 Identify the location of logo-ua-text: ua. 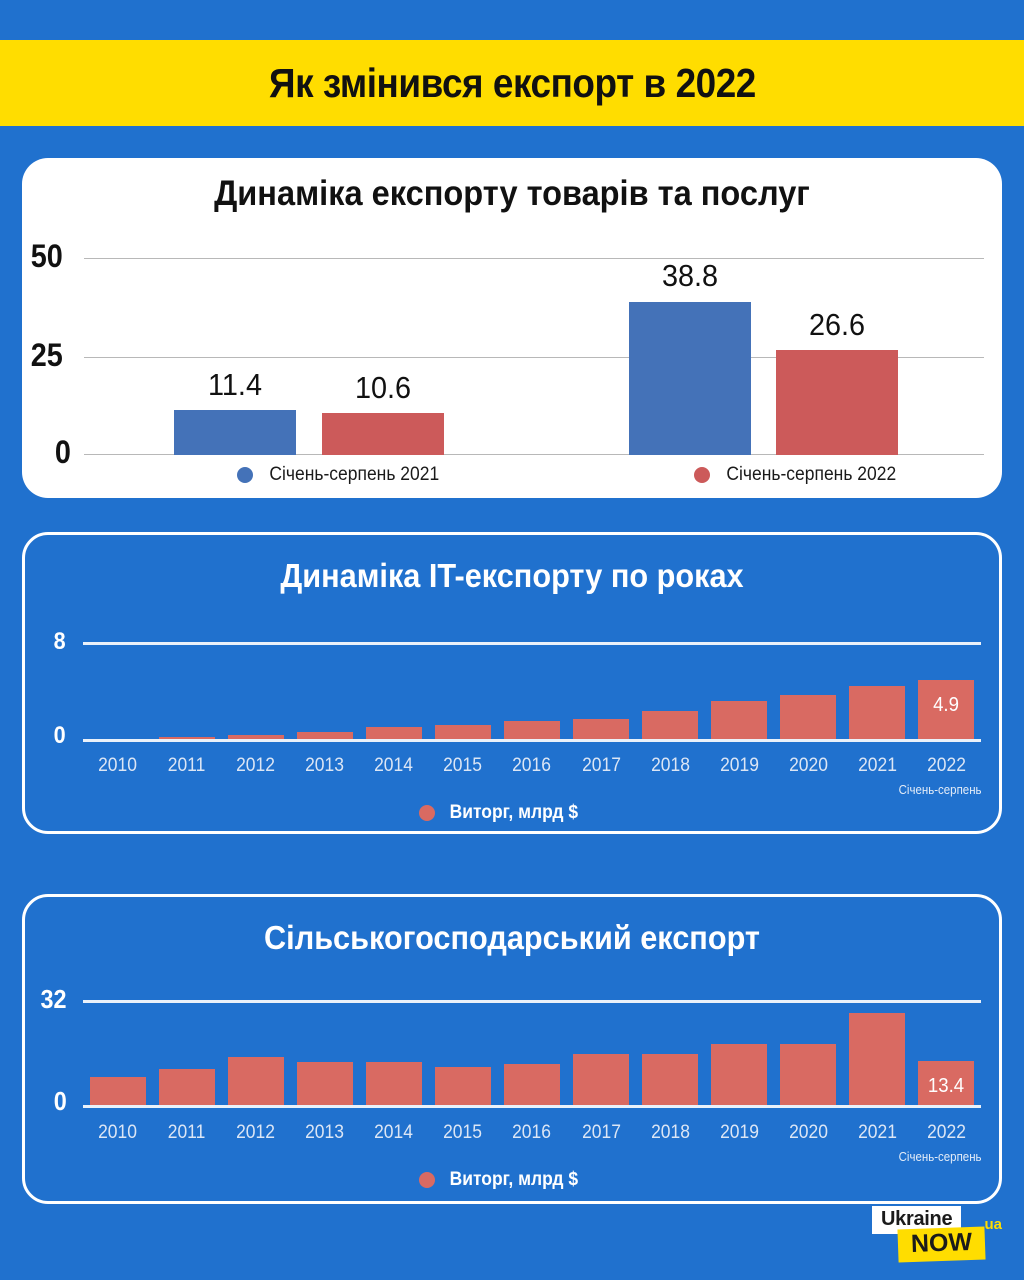
(993, 1224).